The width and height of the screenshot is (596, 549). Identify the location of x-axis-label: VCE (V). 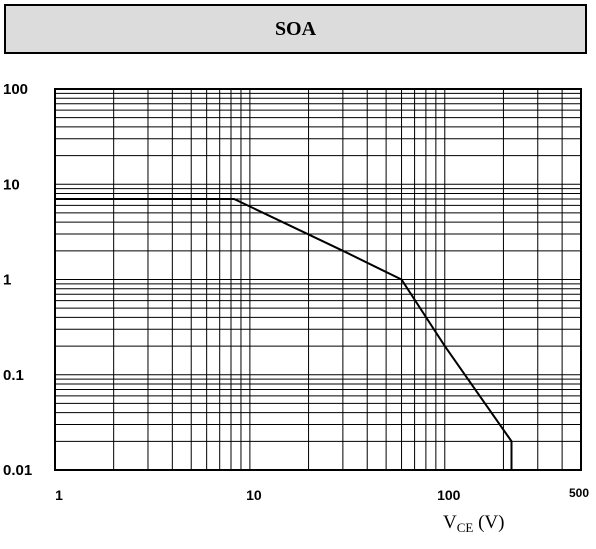
(474, 524).